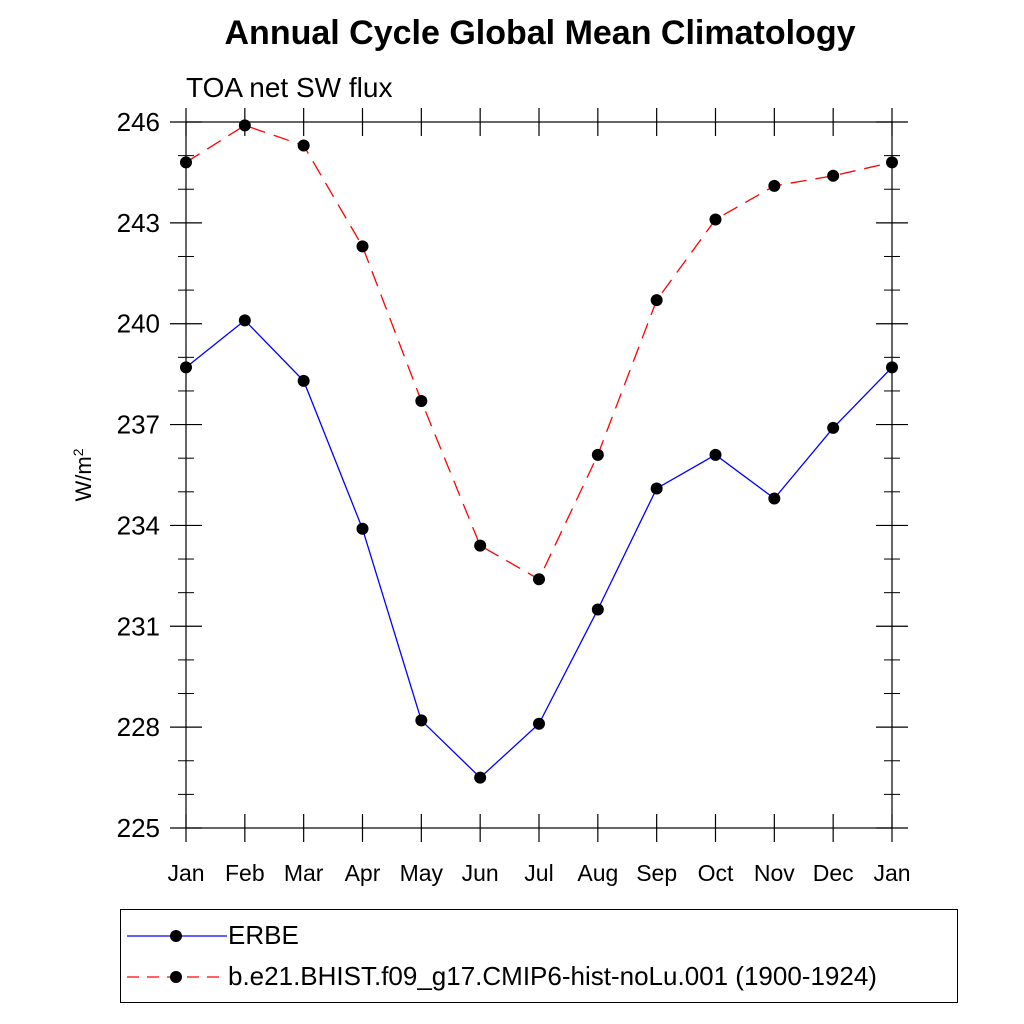 Image resolution: width=1024 pixels, height=1024 pixels. What do you see at coordinates (263, 935) in the screenshot?
I see `legend-label-erbe: ERBE` at bounding box center [263, 935].